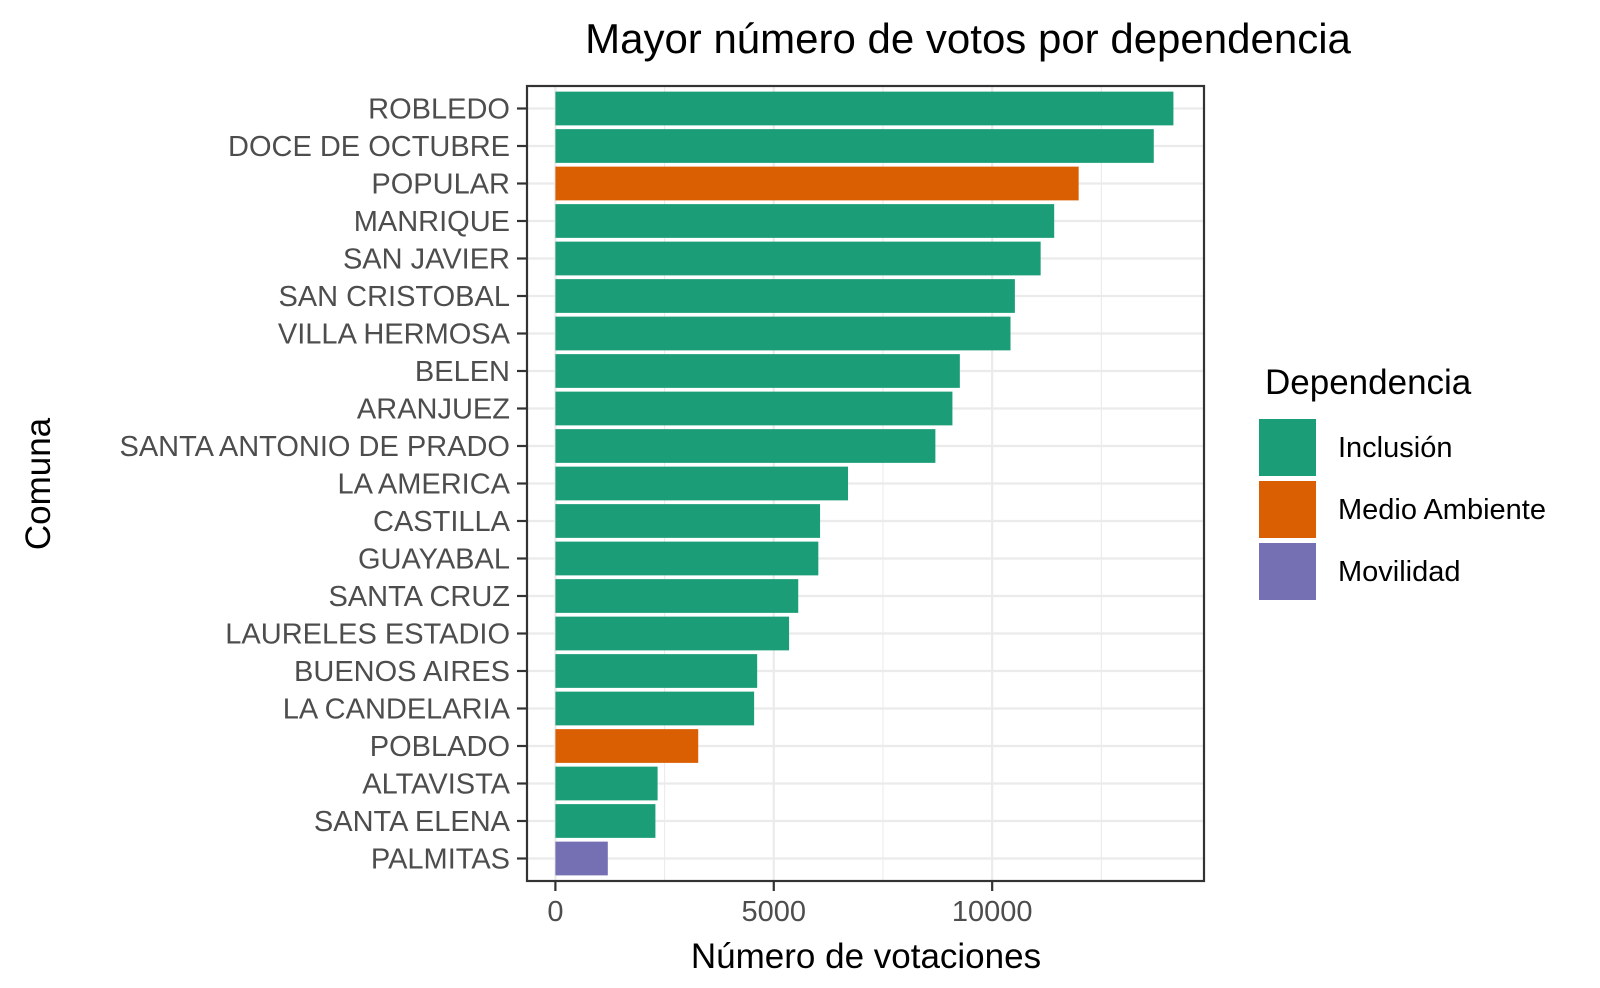  What do you see at coordinates (440, 860) in the screenshot?
I see `y-tick-label: PALMITAS` at bounding box center [440, 860].